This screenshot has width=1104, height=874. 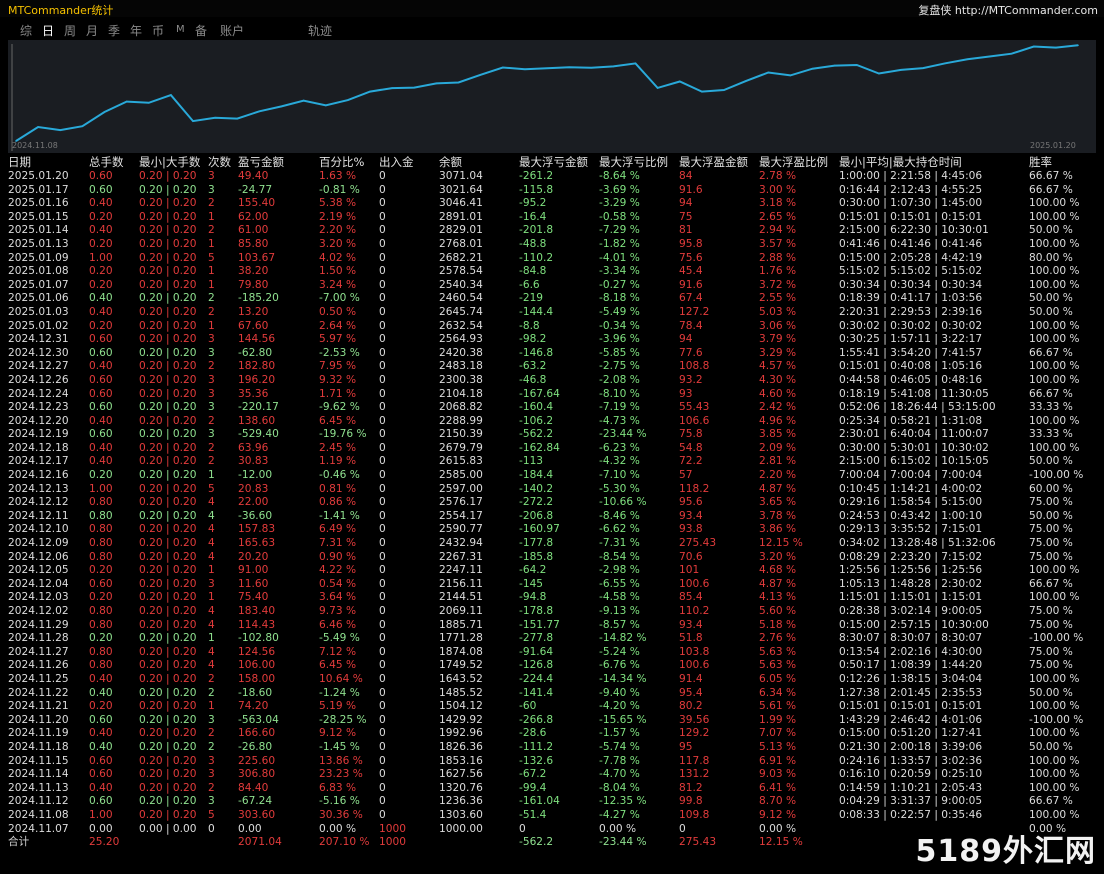 I want to click on tab-magic: M, so click(x=180, y=29).